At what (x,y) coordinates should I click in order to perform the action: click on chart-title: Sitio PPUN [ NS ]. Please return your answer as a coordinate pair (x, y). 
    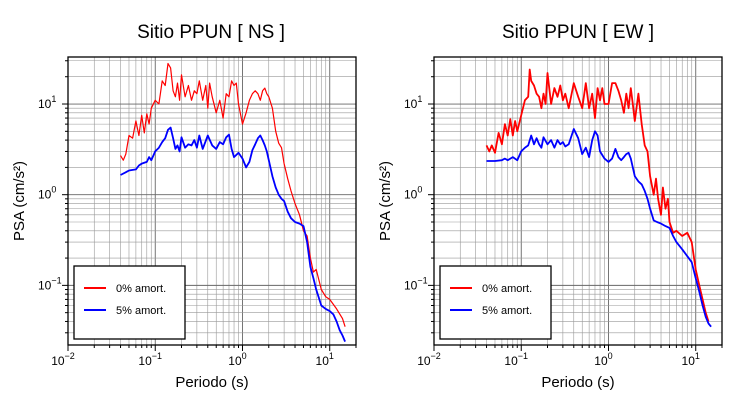
    Looking at the image, I should click on (211, 32).